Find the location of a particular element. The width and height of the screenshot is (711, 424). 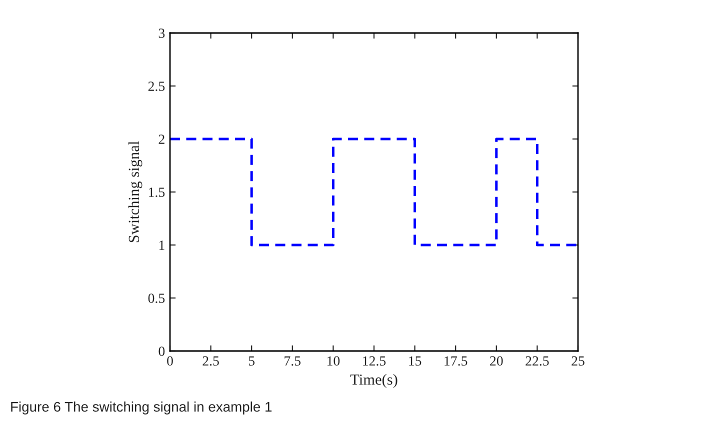

y-tick-label: 2 is located at coordinates (161, 139).